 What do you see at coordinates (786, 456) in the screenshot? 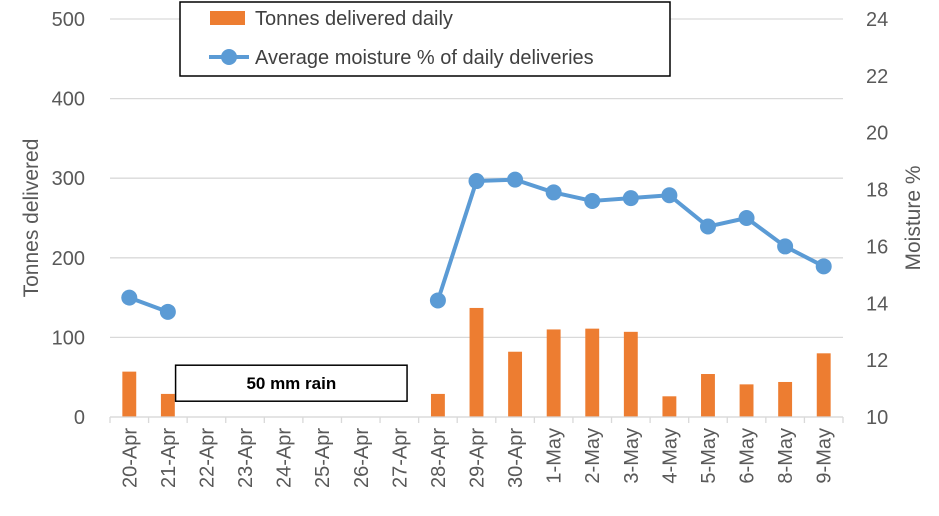
I see `x-tick-label: 8-May` at bounding box center [786, 456].